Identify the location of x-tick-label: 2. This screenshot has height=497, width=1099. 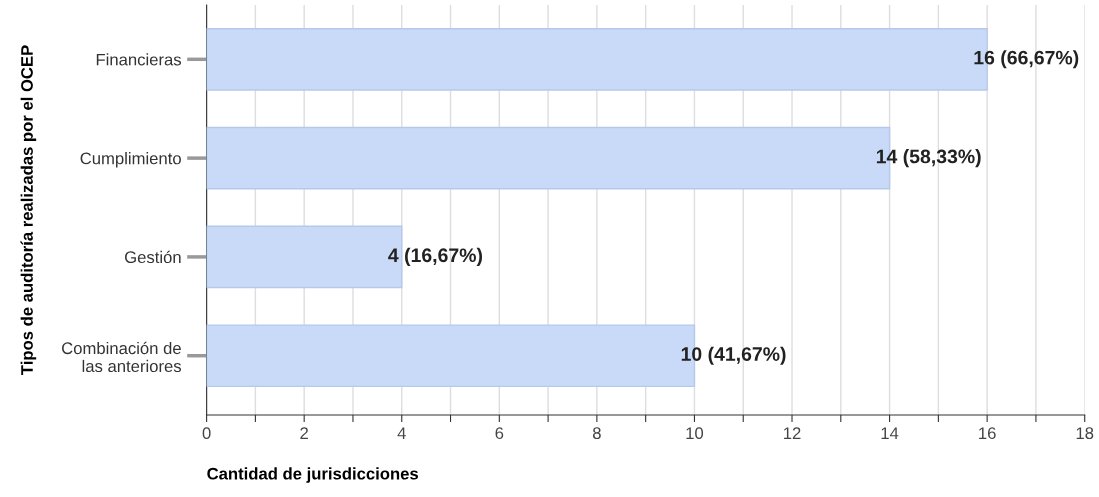
(304, 433).